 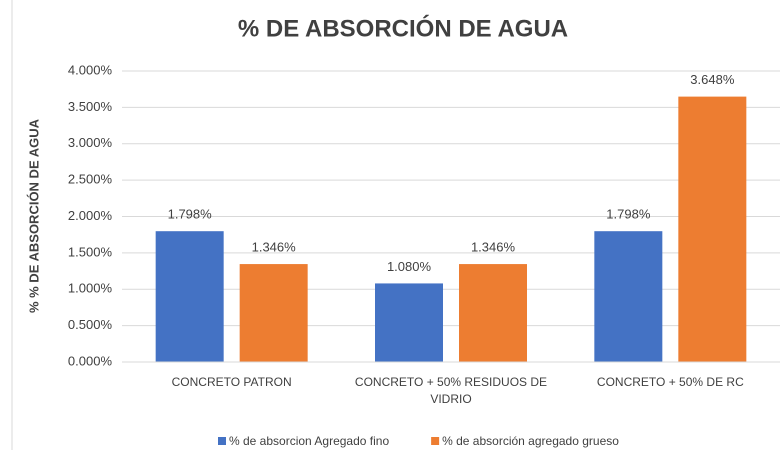 I want to click on legend-label: % de absorcion Agregado fino, so click(x=309, y=441).